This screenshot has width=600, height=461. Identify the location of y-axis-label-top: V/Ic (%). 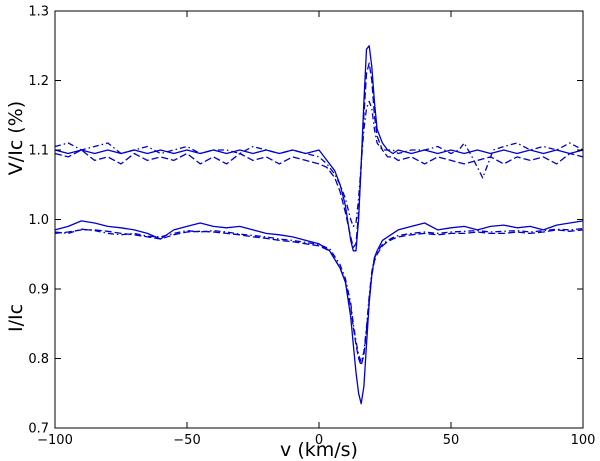
(16, 138).